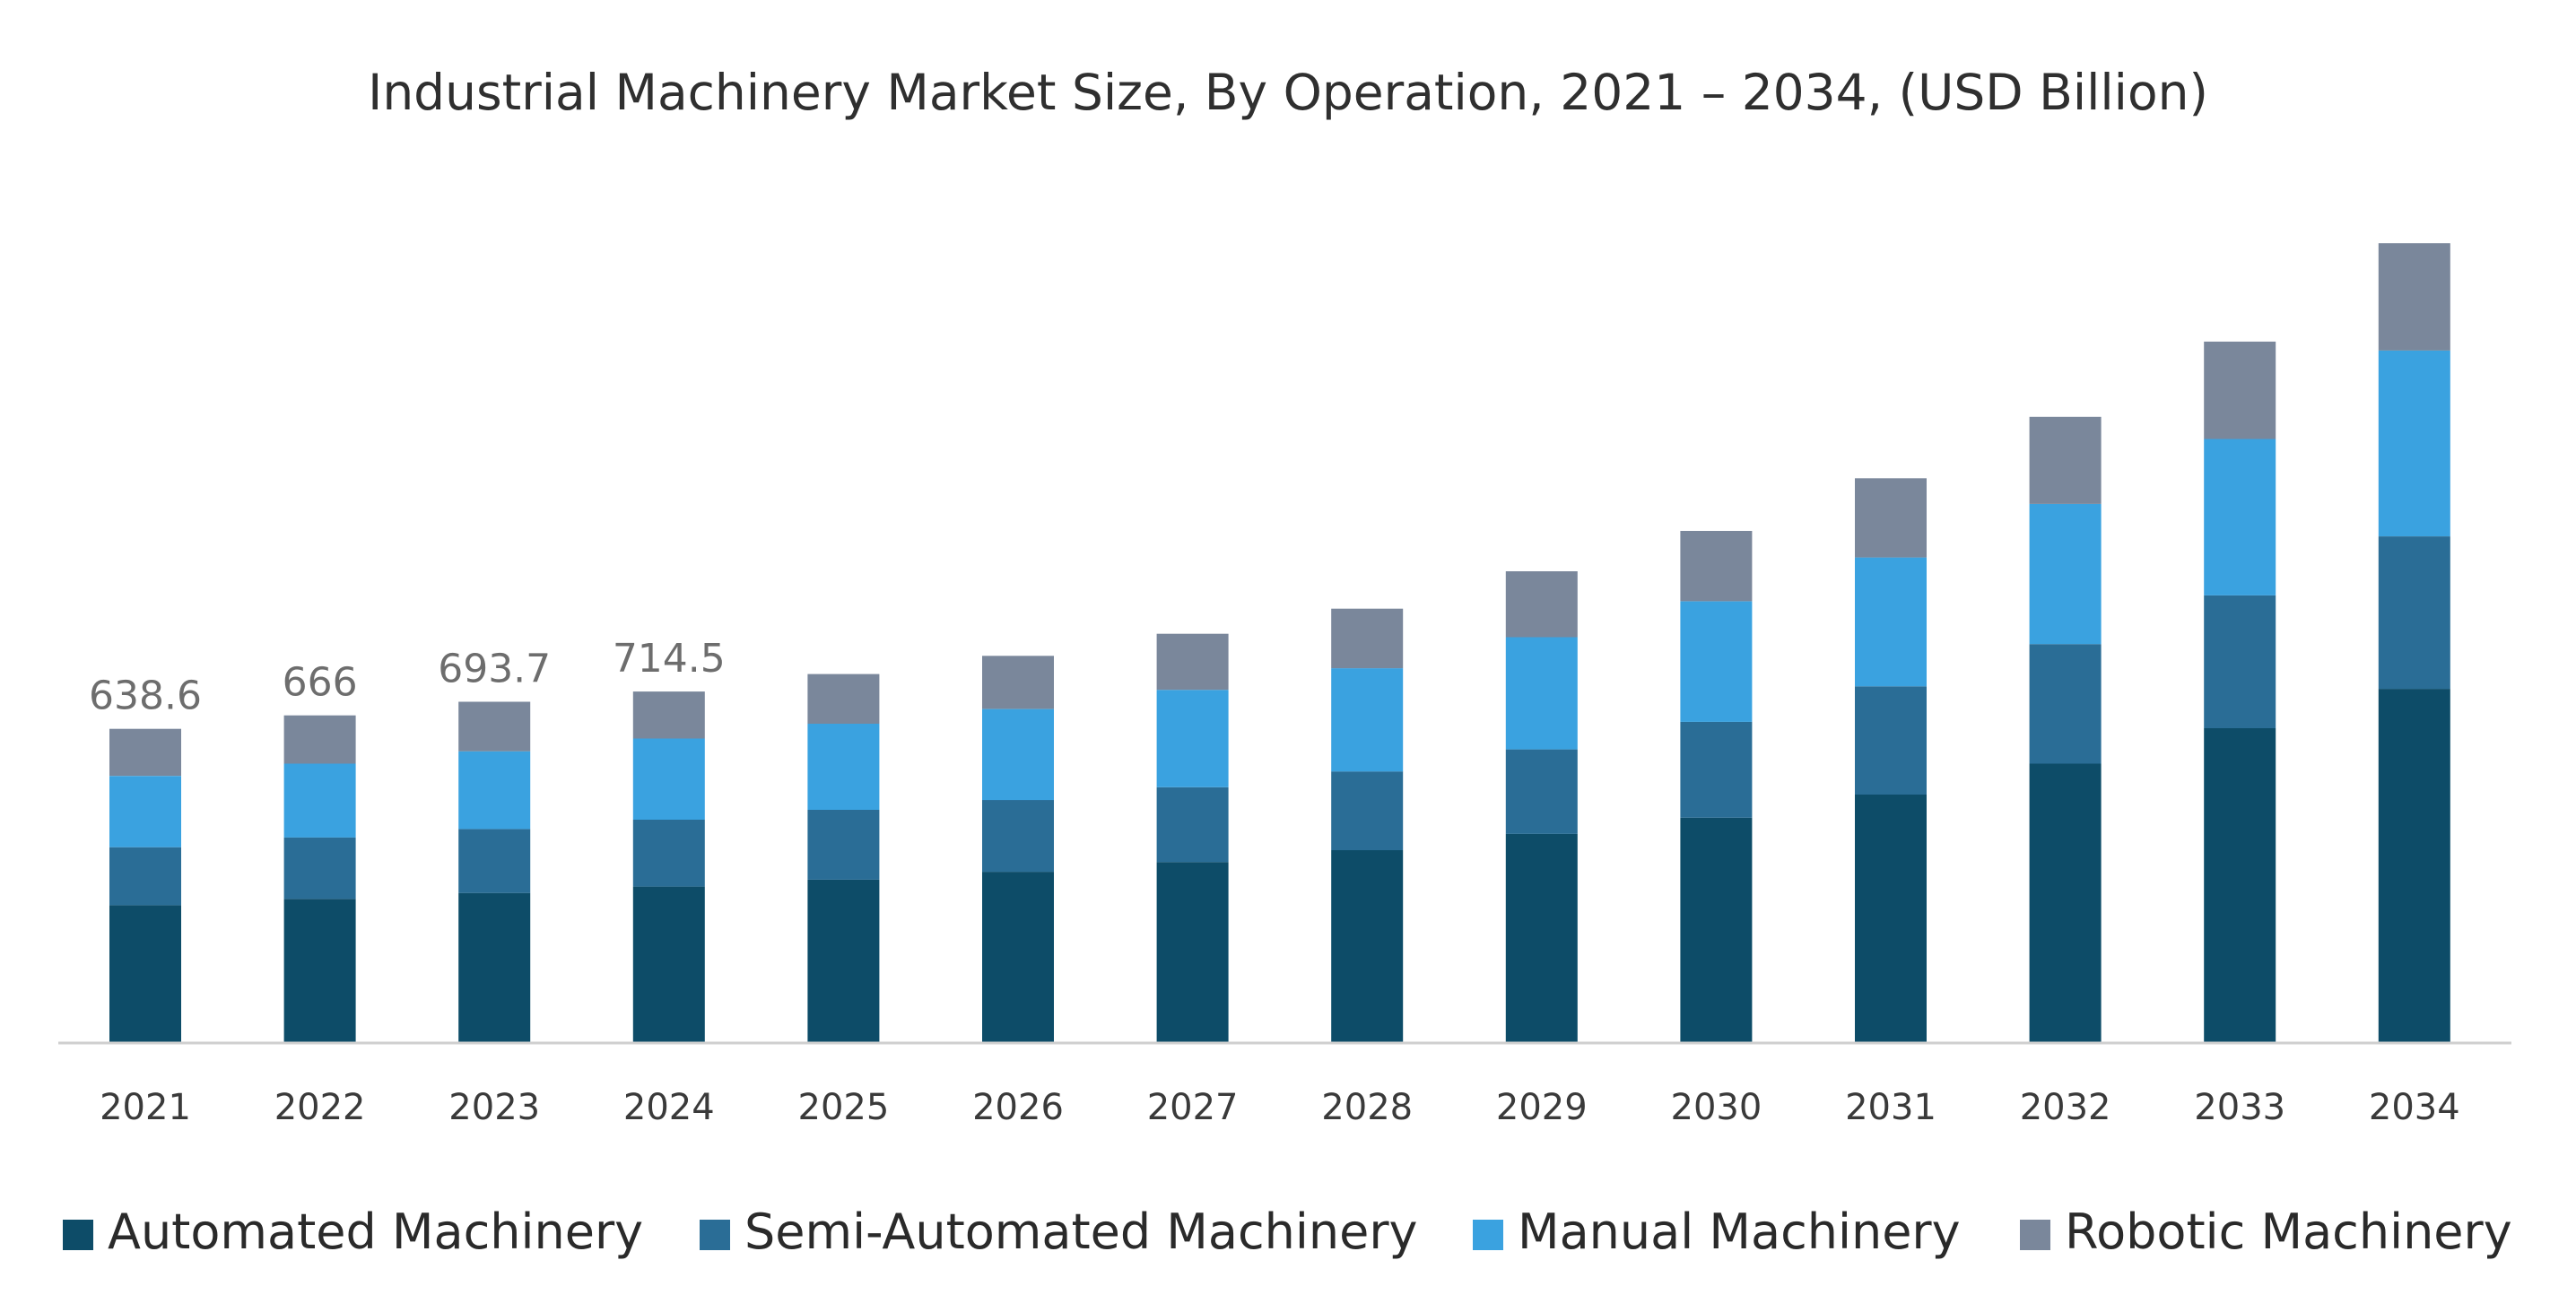 Image resolution: width=2576 pixels, height=1295 pixels. I want to click on bar-semi-automated-machinery-2031, so click(1891, 740).